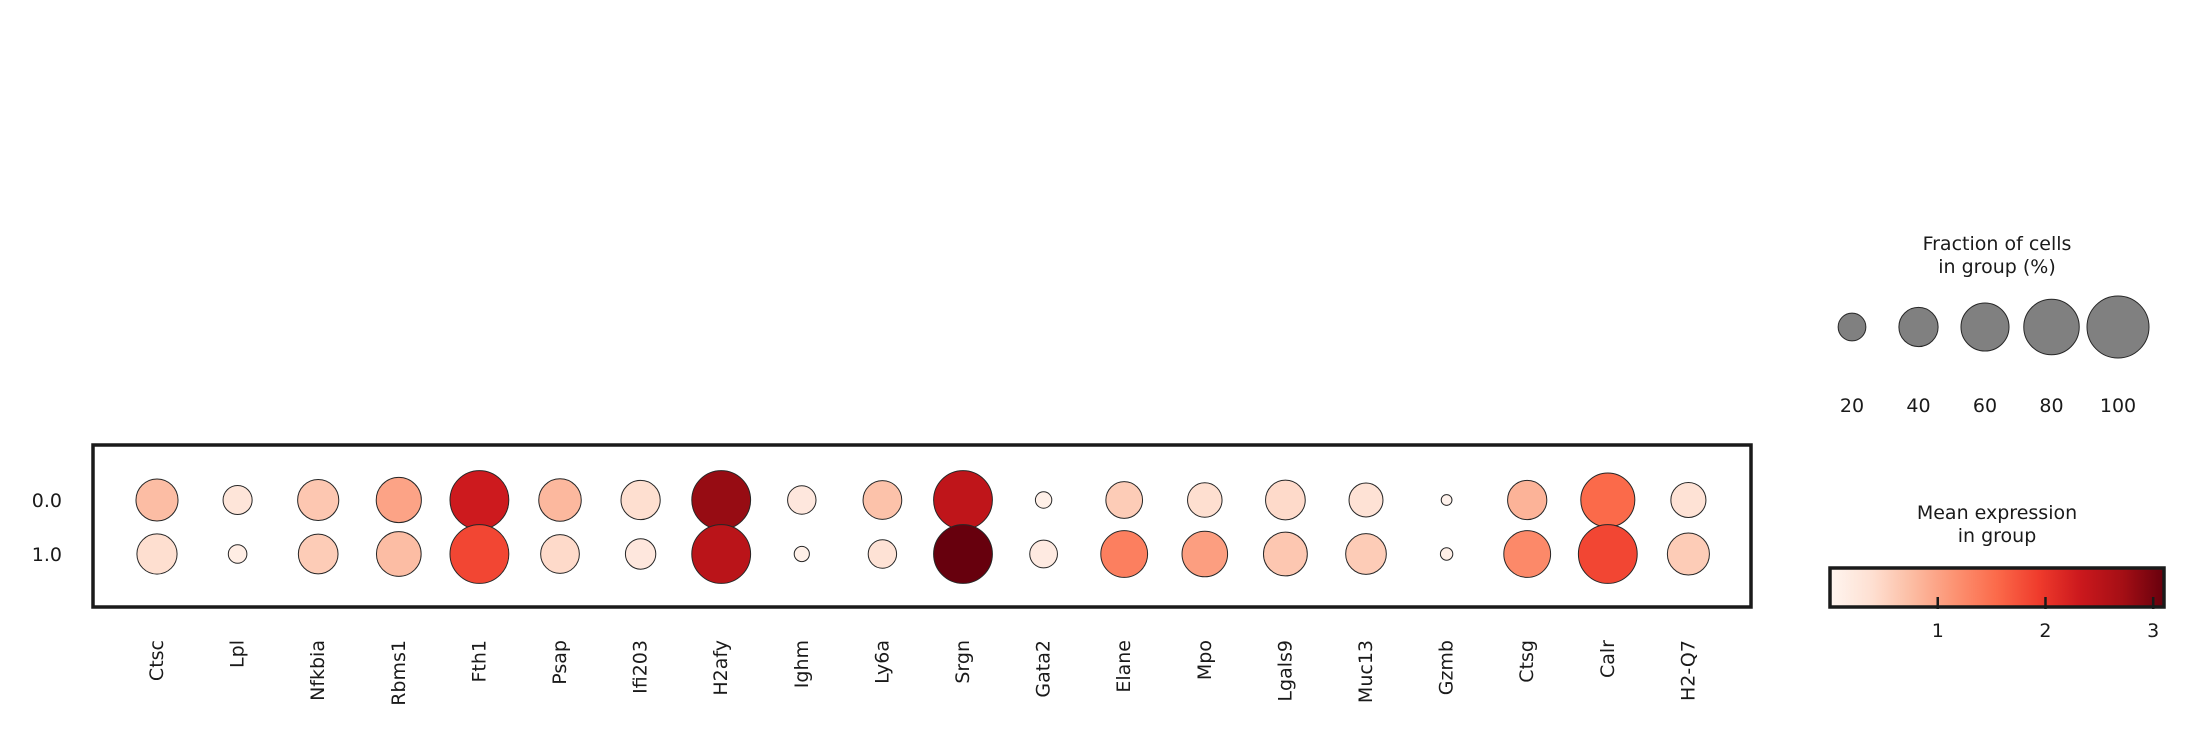 This screenshot has height=738, width=2191. What do you see at coordinates (2153, 631) in the screenshot?
I see `colorbar-tick-label: 3` at bounding box center [2153, 631].